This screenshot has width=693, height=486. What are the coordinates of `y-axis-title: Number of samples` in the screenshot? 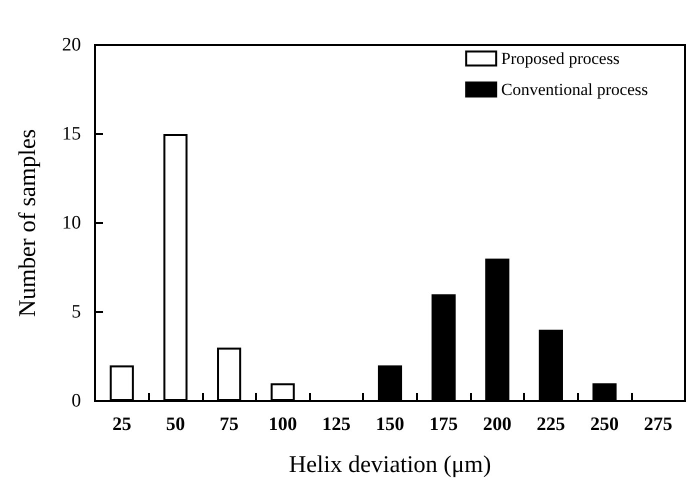 It's located at (28, 223).